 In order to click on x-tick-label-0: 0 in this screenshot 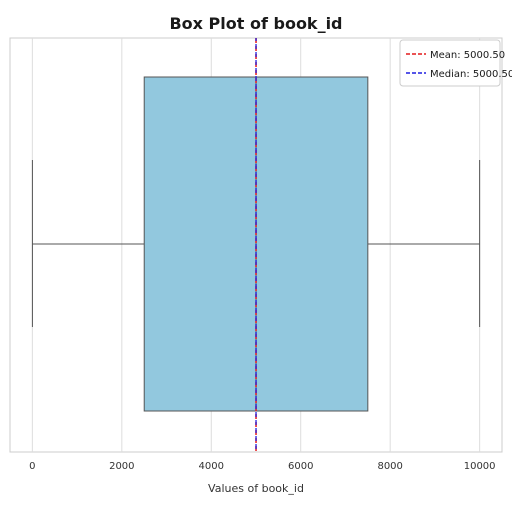, I will do `click(32, 466)`.